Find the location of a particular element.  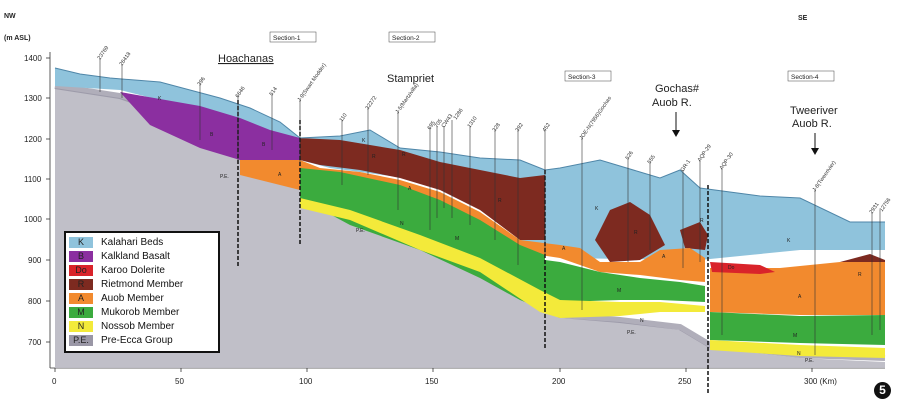

y-tick: 1200 is located at coordinates (33, 139).